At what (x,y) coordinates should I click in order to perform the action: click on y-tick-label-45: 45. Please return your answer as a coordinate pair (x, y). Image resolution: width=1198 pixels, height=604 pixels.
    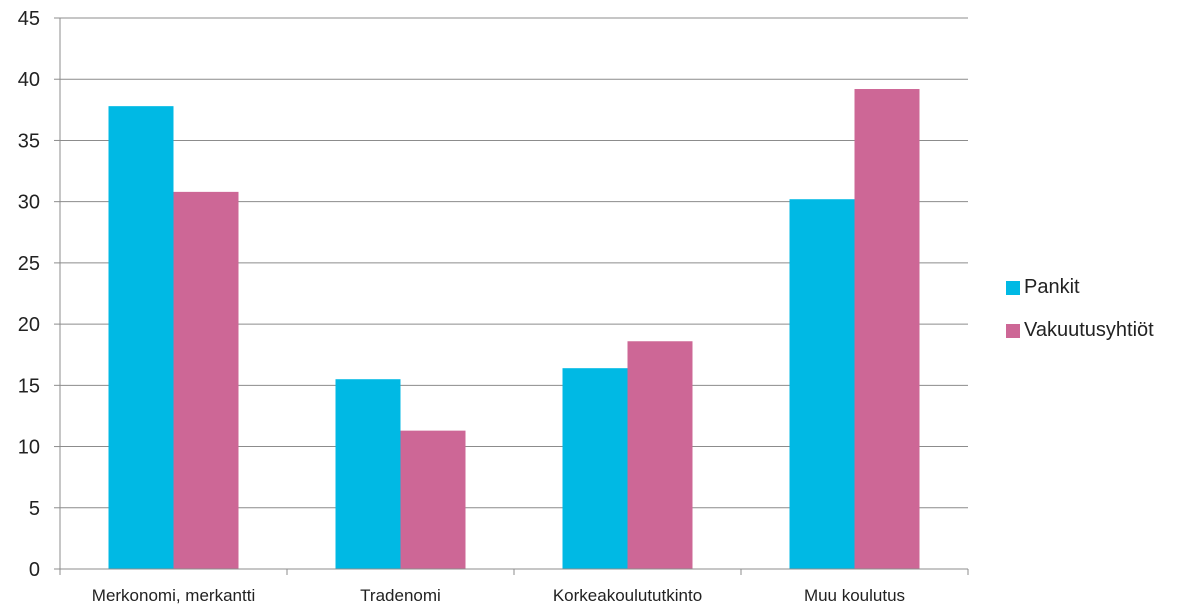
    Looking at the image, I should click on (29, 19).